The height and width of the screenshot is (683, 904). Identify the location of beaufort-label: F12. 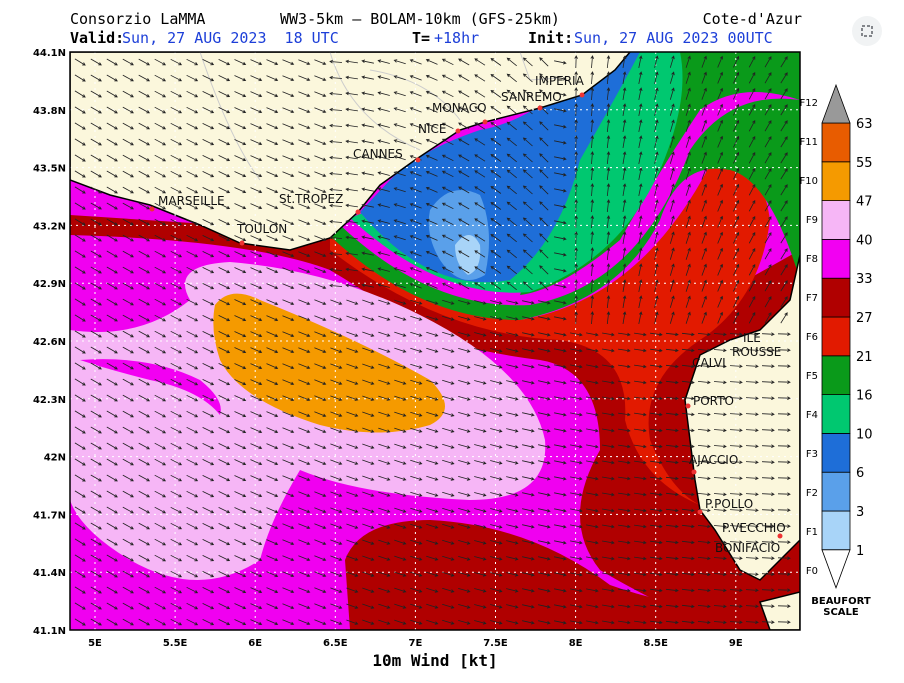
(809, 103).